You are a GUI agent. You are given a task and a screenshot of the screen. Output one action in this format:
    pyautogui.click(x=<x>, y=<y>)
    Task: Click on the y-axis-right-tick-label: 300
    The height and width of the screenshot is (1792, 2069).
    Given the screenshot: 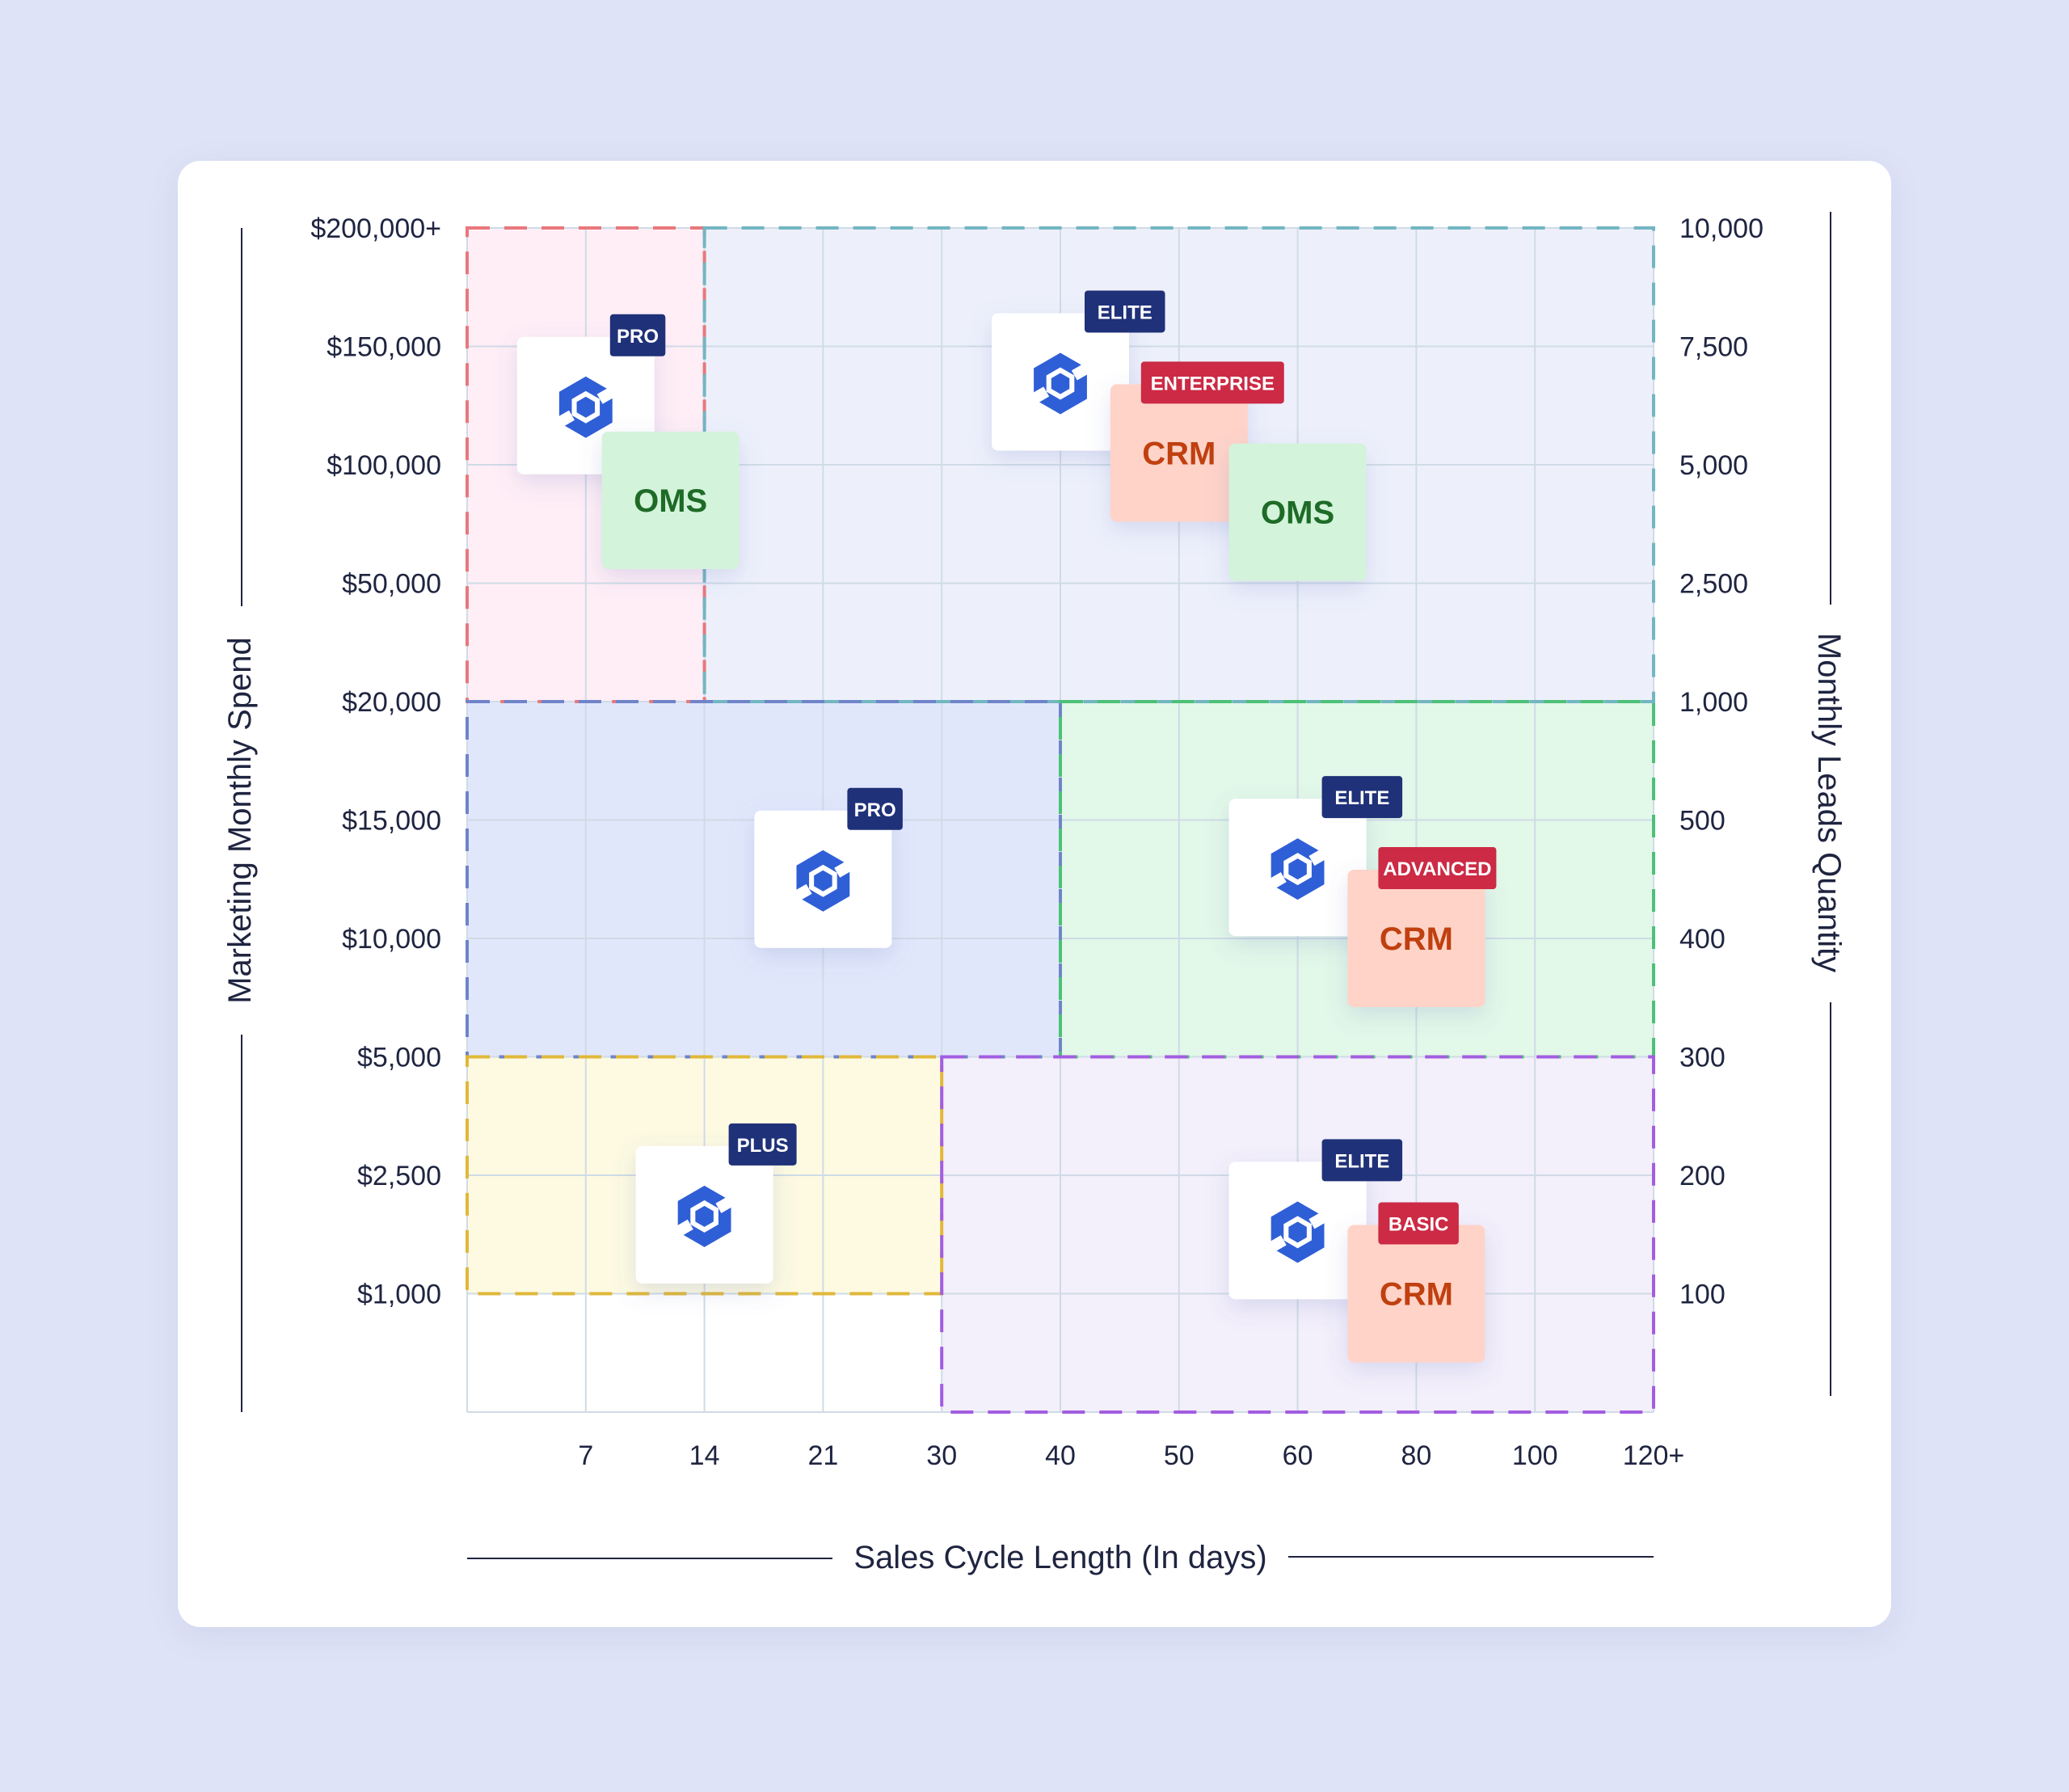 What is the action you would take?
    pyautogui.click(x=1702, y=1058)
    